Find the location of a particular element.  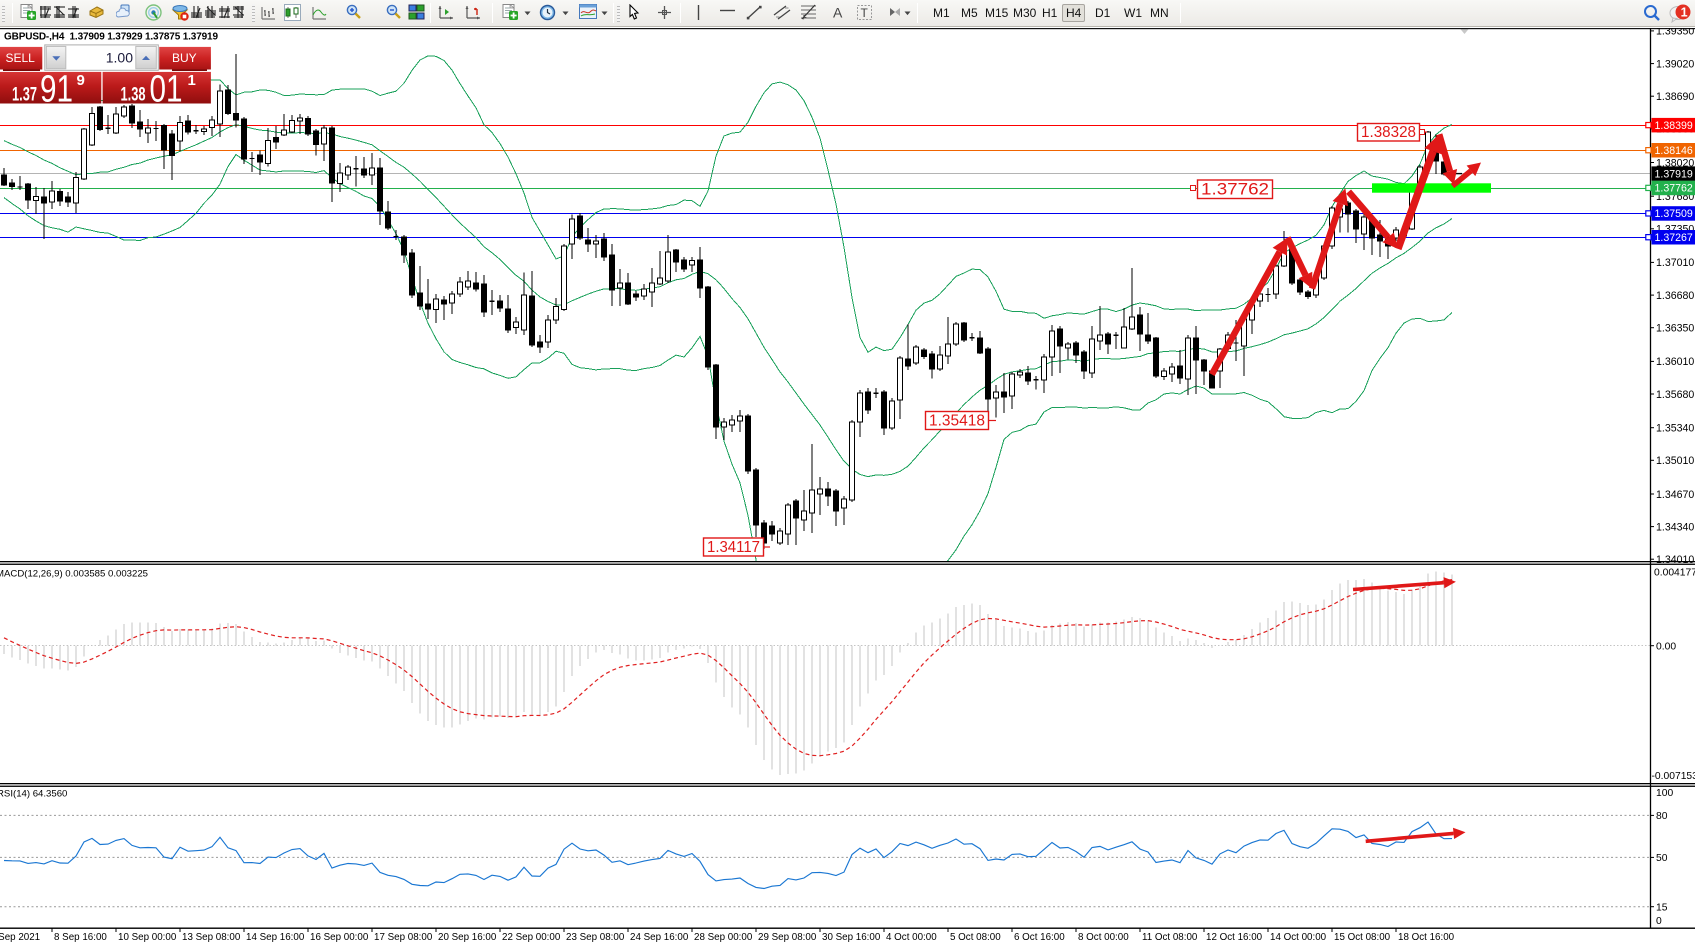

svg-text: 1.36350 is located at coordinates (1675, 329).